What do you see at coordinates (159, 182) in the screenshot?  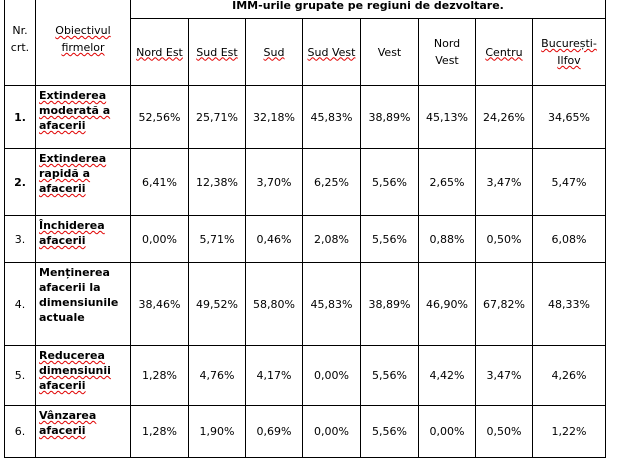 I see `value-cell: 6,41%` at bounding box center [159, 182].